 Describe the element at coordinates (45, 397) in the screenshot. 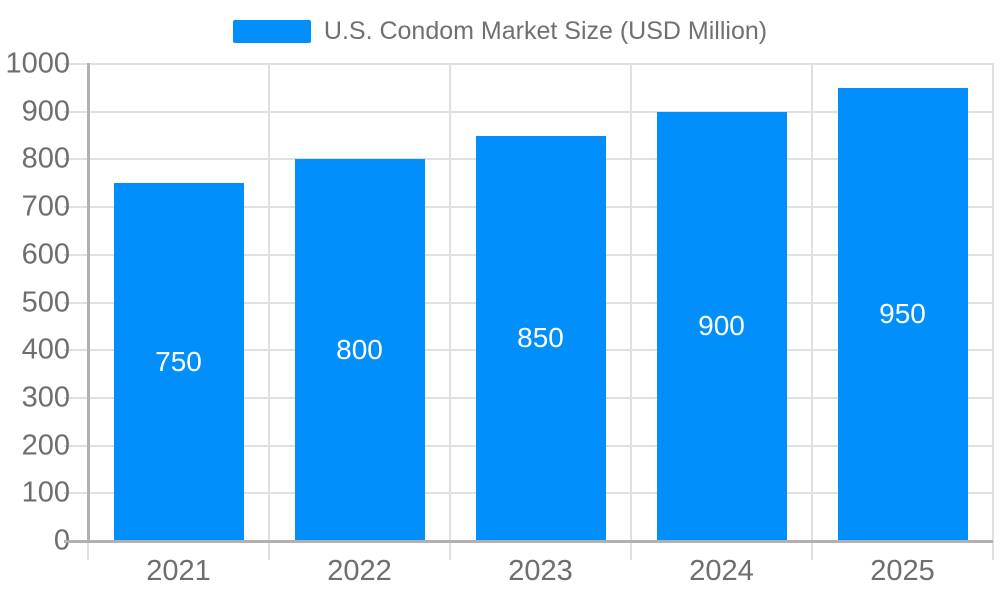

I see `y-axis-tick-label: 300` at that location.